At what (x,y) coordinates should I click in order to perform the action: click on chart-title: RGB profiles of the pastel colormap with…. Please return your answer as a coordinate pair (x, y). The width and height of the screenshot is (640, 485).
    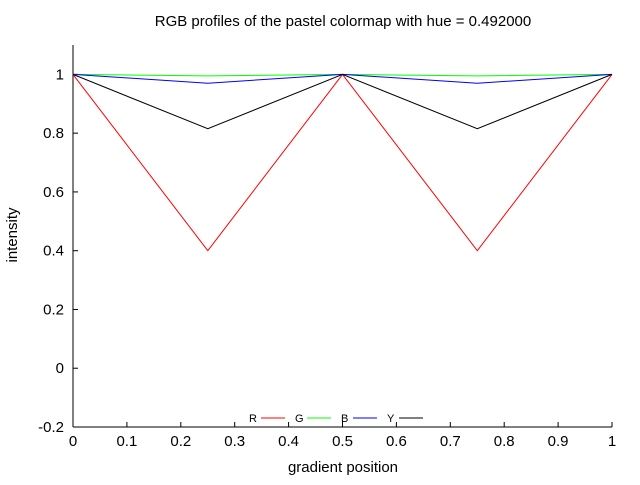
    Looking at the image, I should click on (343, 21).